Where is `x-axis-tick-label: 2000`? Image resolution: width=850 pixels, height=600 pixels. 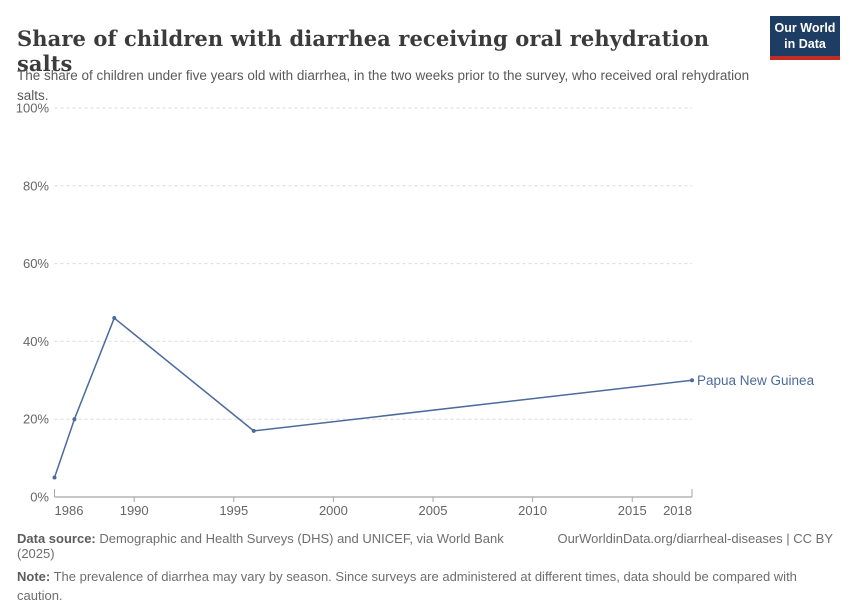
x-axis-tick-label: 2000 is located at coordinates (333, 510).